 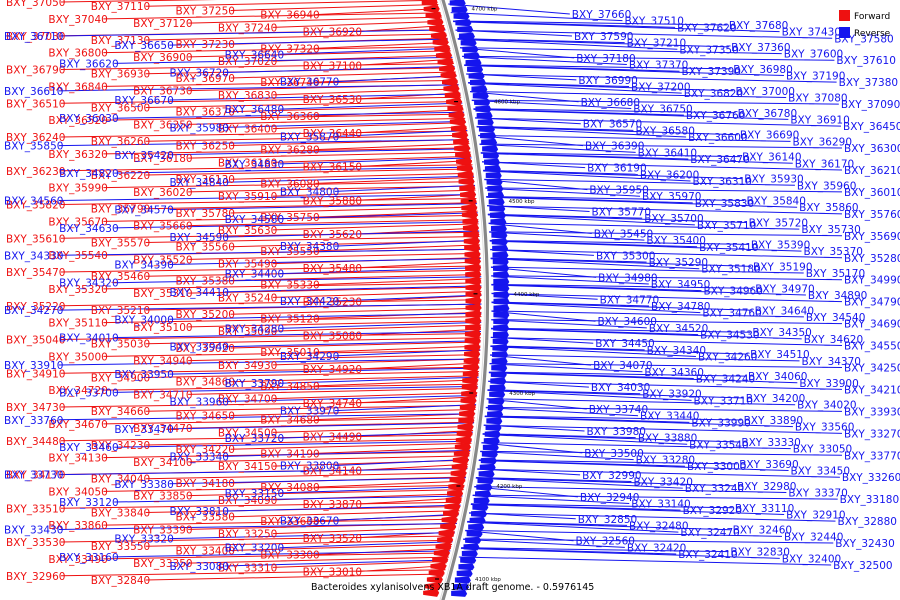 I want to click on reverse-gene-label: BXY_33540, so click(x=718, y=445).